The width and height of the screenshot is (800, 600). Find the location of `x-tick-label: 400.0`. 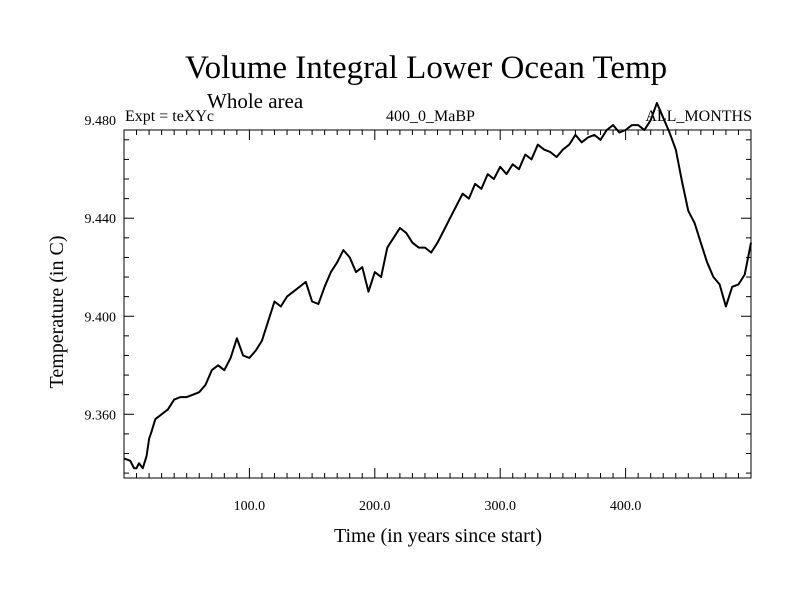

x-tick-label: 400.0 is located at coordinates (626, 506).